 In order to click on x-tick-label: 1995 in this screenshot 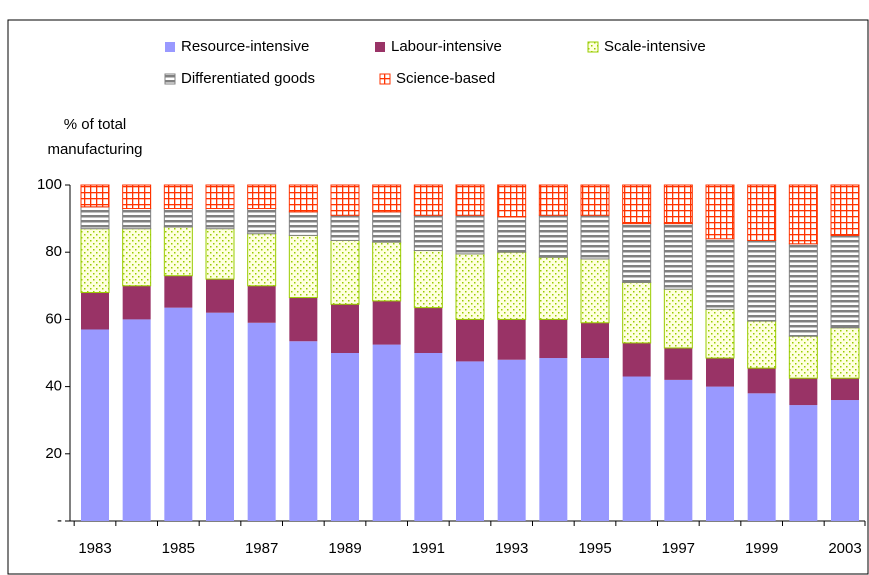, I will do `click(594, 548)`.